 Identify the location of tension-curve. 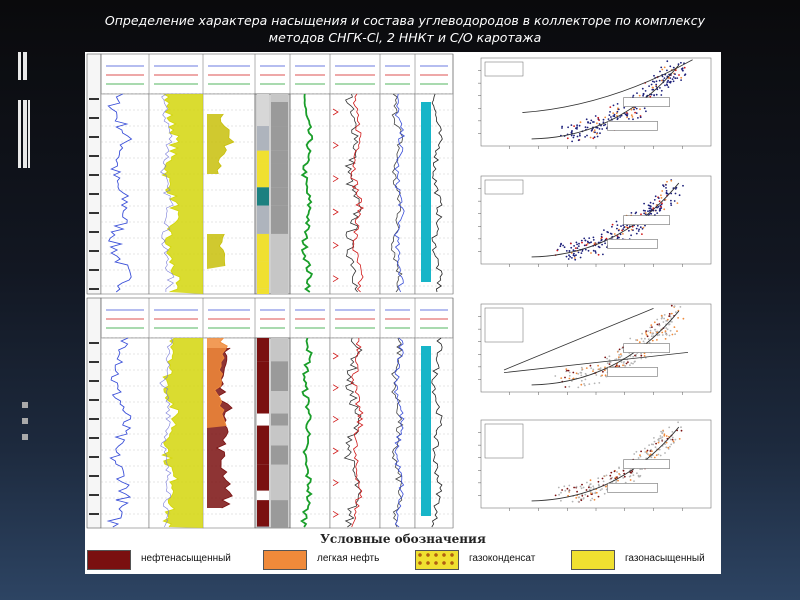
(437, 193).